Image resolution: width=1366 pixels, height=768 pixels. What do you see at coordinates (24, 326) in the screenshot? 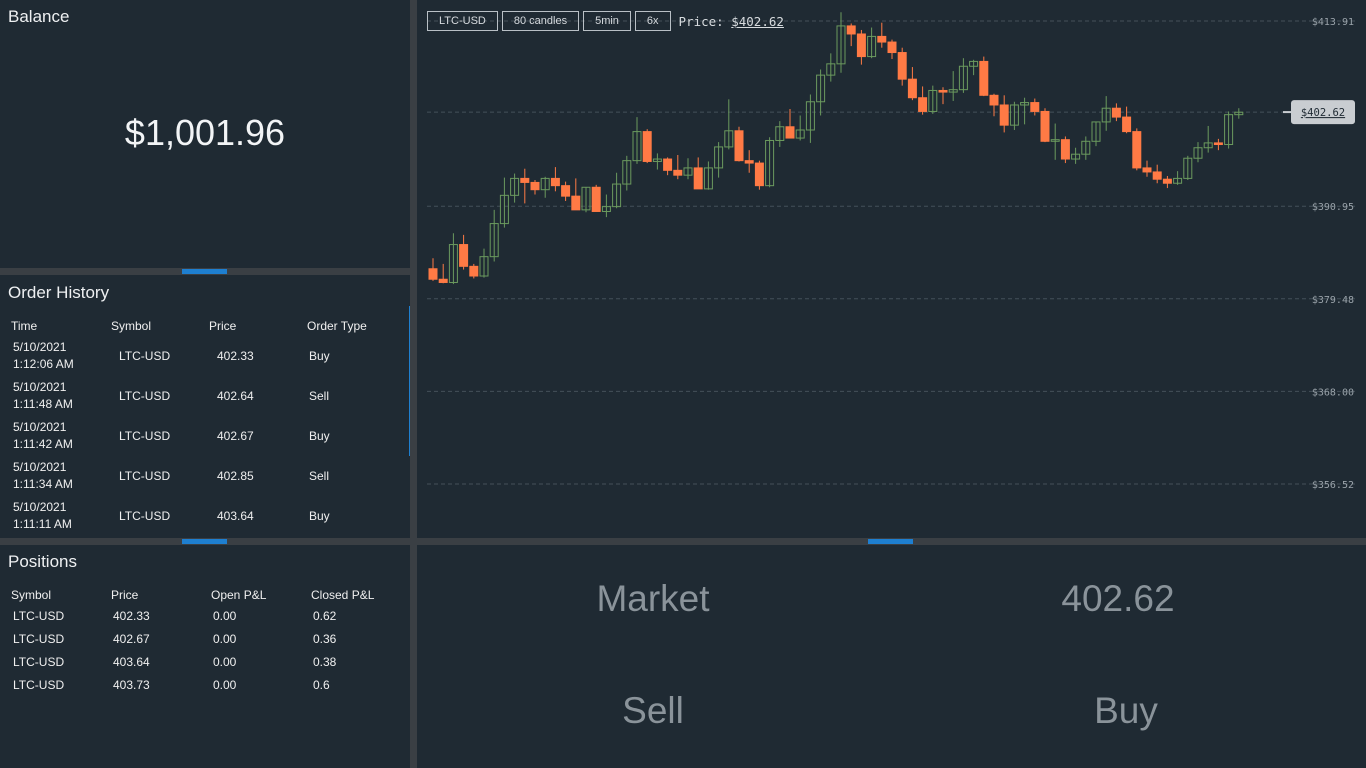
I see `col-time: Time` at bounding box center [24, 326].